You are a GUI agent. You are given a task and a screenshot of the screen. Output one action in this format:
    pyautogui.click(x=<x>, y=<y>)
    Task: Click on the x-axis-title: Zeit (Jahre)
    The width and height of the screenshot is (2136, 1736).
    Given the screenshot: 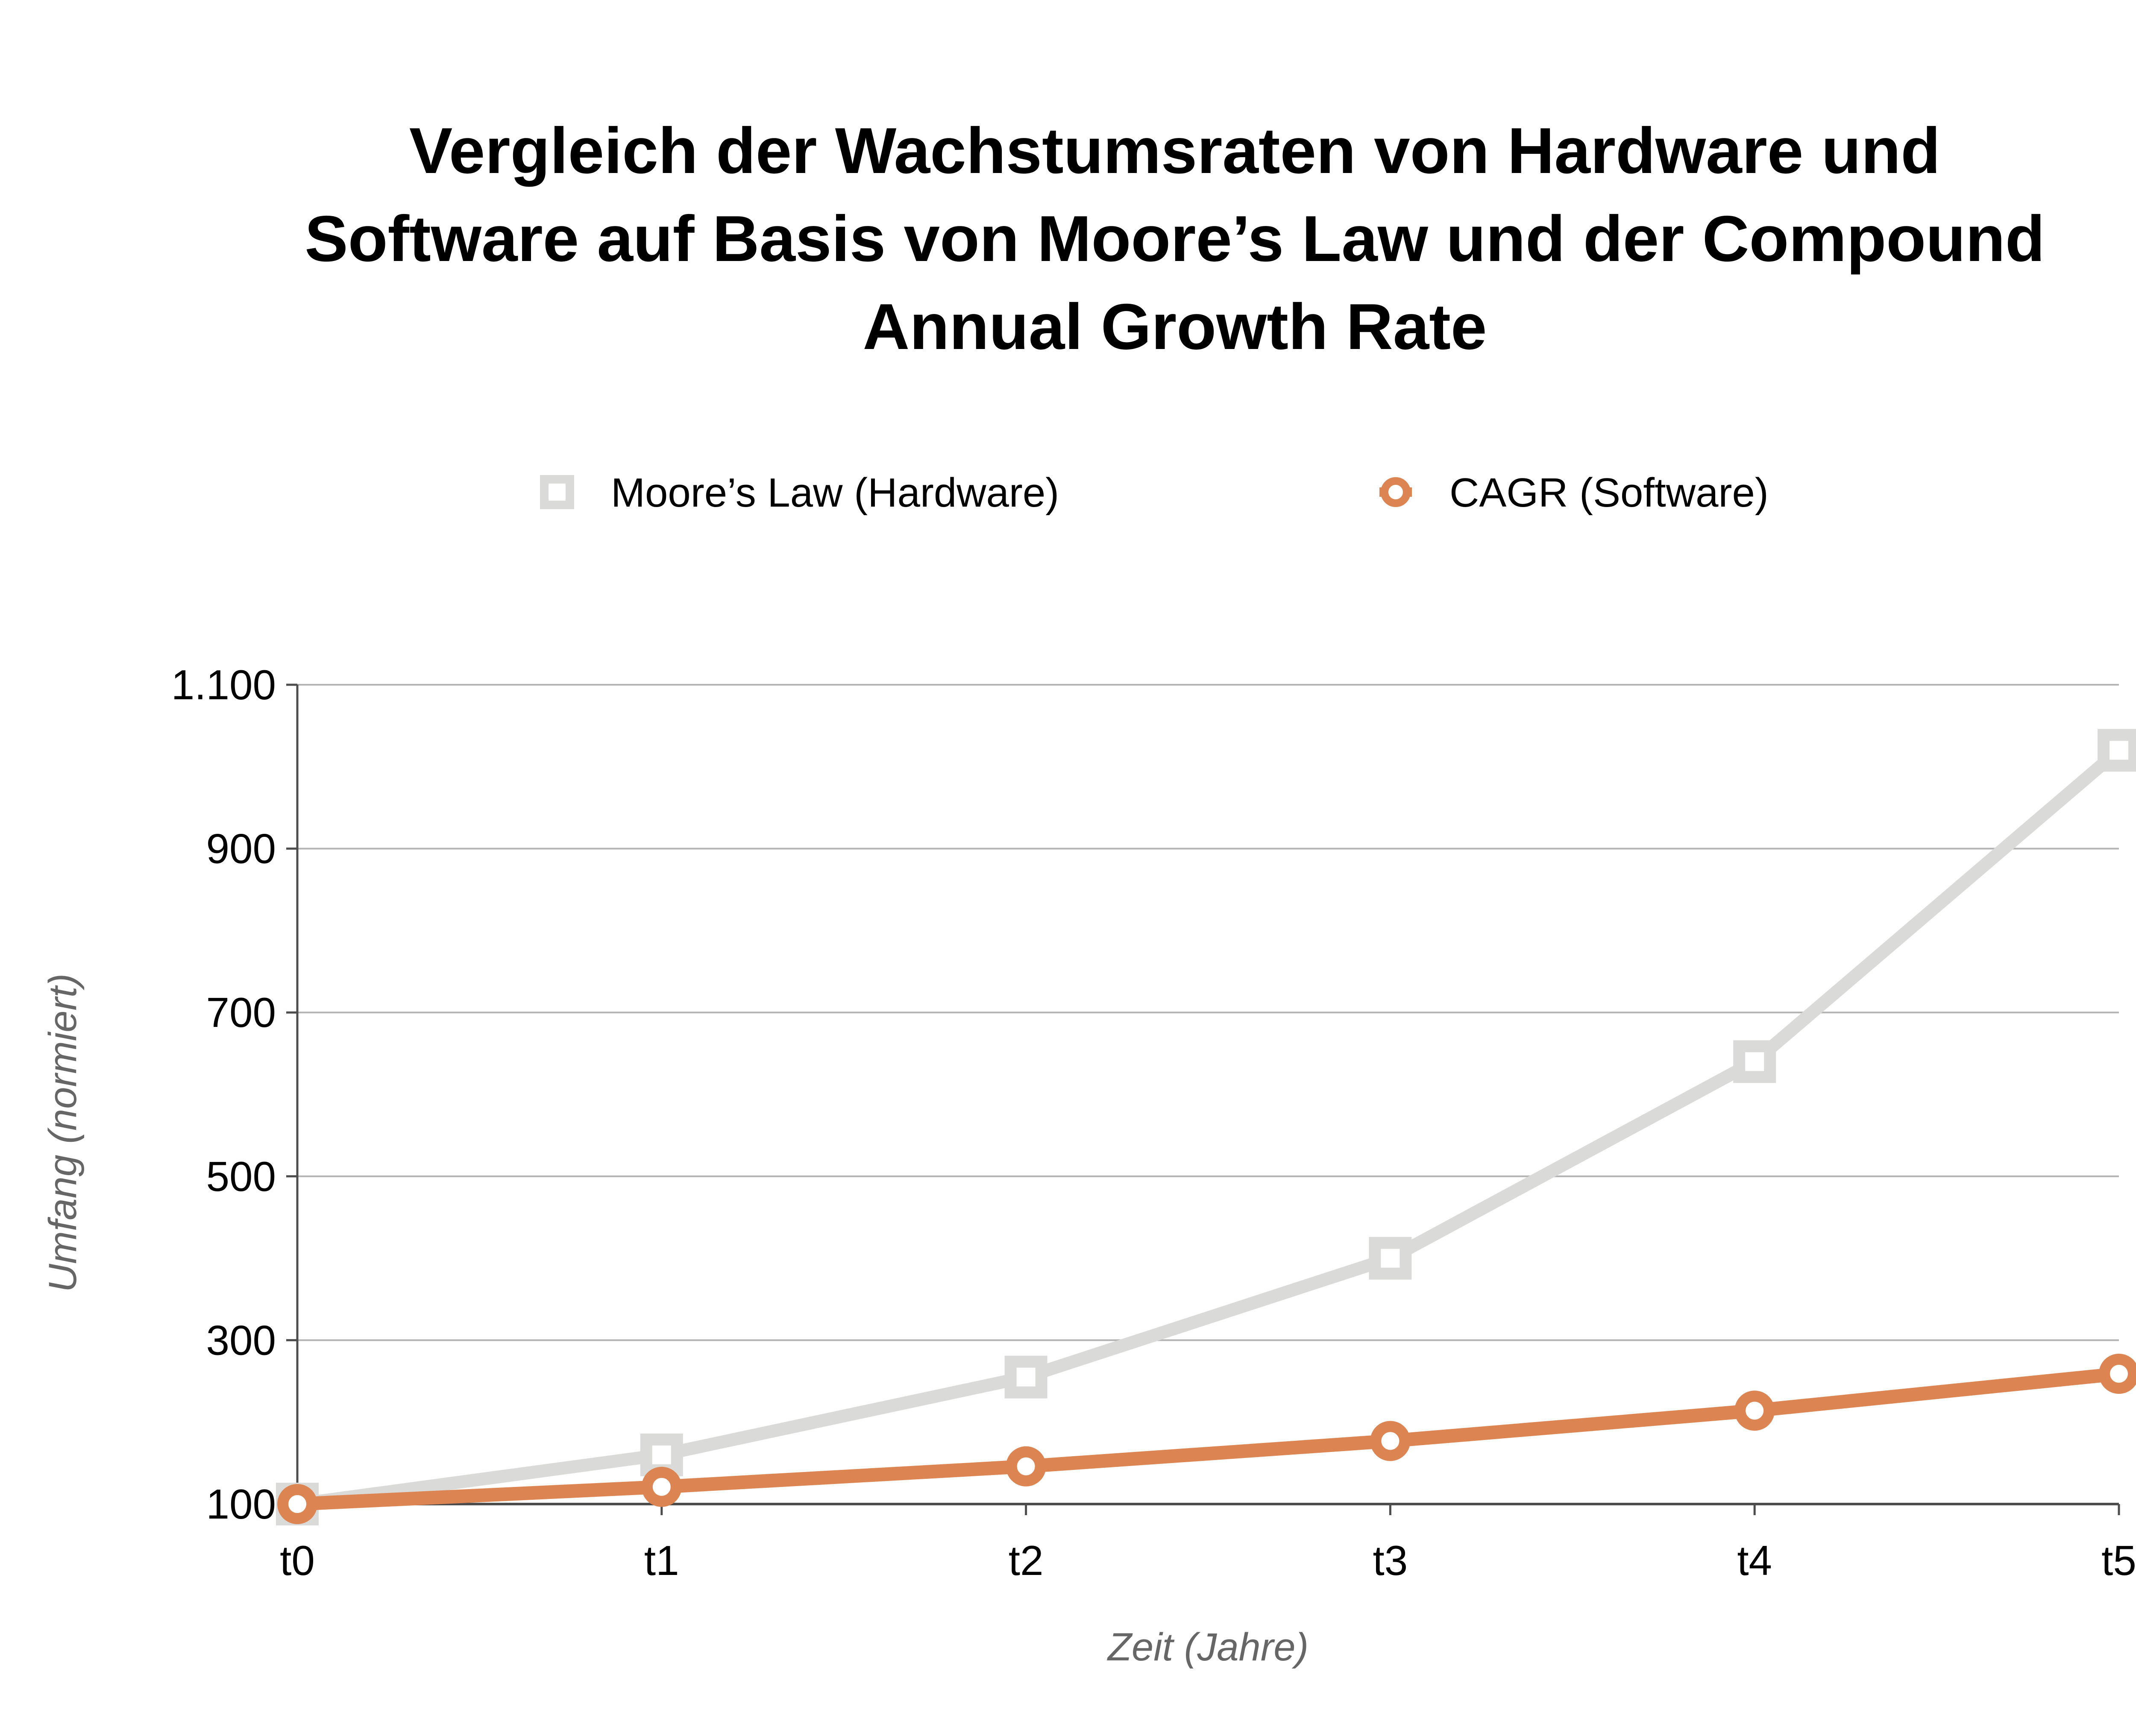 What is the action you would take?
    pyautogui.click(x=1208, y=1647)
    